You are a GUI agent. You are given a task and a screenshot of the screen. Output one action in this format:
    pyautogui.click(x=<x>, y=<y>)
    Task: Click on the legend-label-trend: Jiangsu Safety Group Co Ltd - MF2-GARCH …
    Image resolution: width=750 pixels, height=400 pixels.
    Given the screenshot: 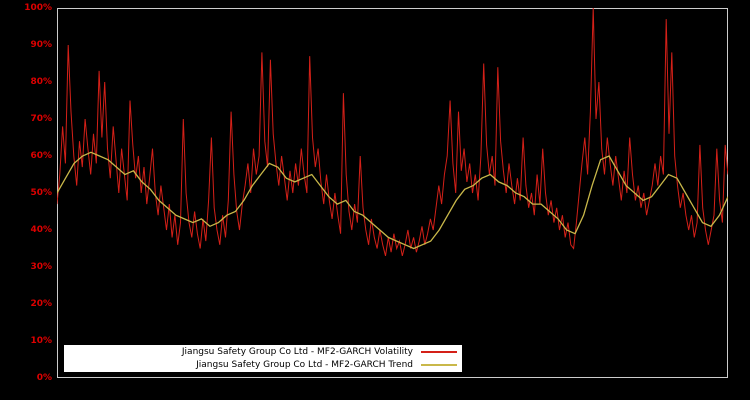 What is the action you would take?
    pyautogui.click(x=304, y=365)
    